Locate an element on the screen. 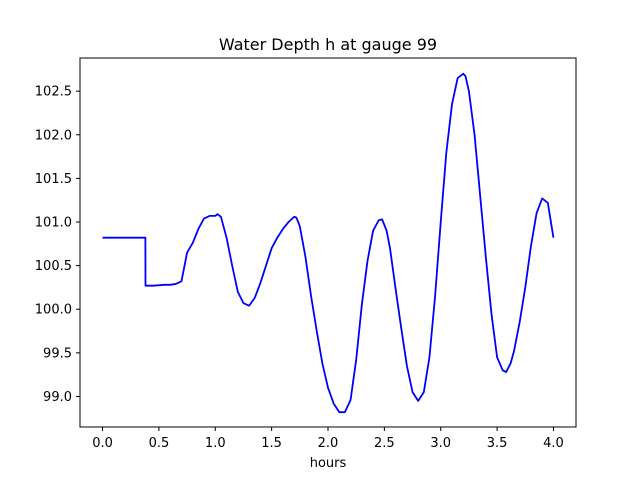 This screenshot has width=640, height=484. y-tick-label: 99.5 is located at coordinates (57, 353).